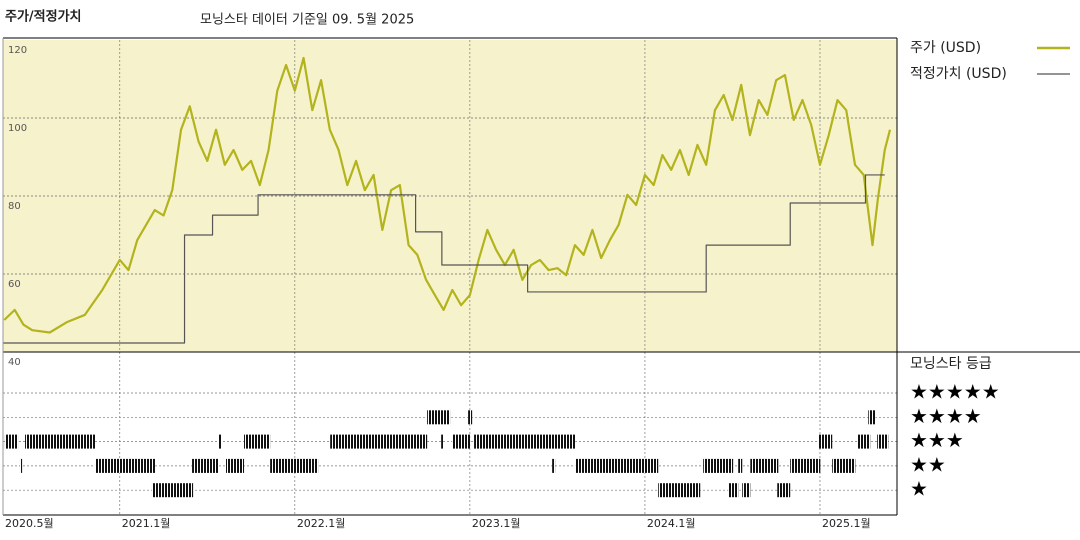 This screenshot has width=1080, height=540. What do you see at coordinates (496, 523) in the screenshot?
I see `x-tick-label: 2023.1월` at bounding box center [496, 523].